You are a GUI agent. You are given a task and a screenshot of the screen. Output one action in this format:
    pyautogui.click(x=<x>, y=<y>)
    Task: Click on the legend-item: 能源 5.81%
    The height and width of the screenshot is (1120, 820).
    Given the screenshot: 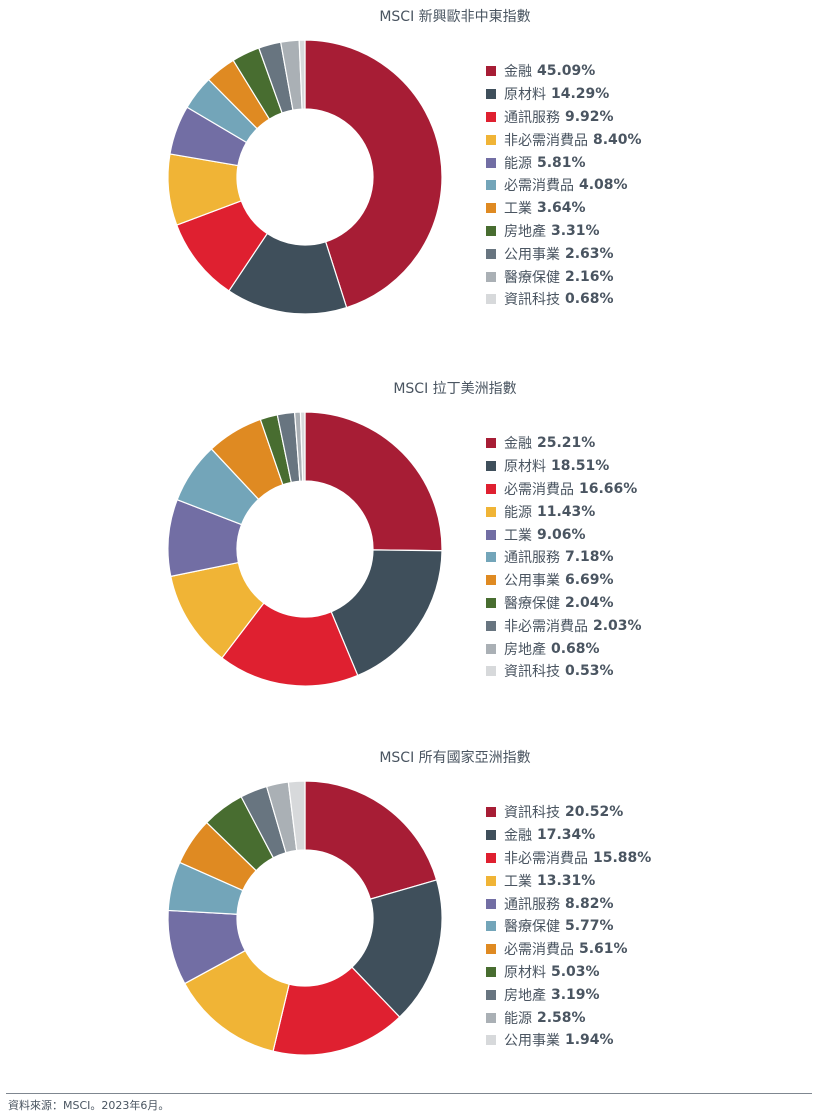 What is the action you would take?
    pyautogui.click(x=564, y=162)
    